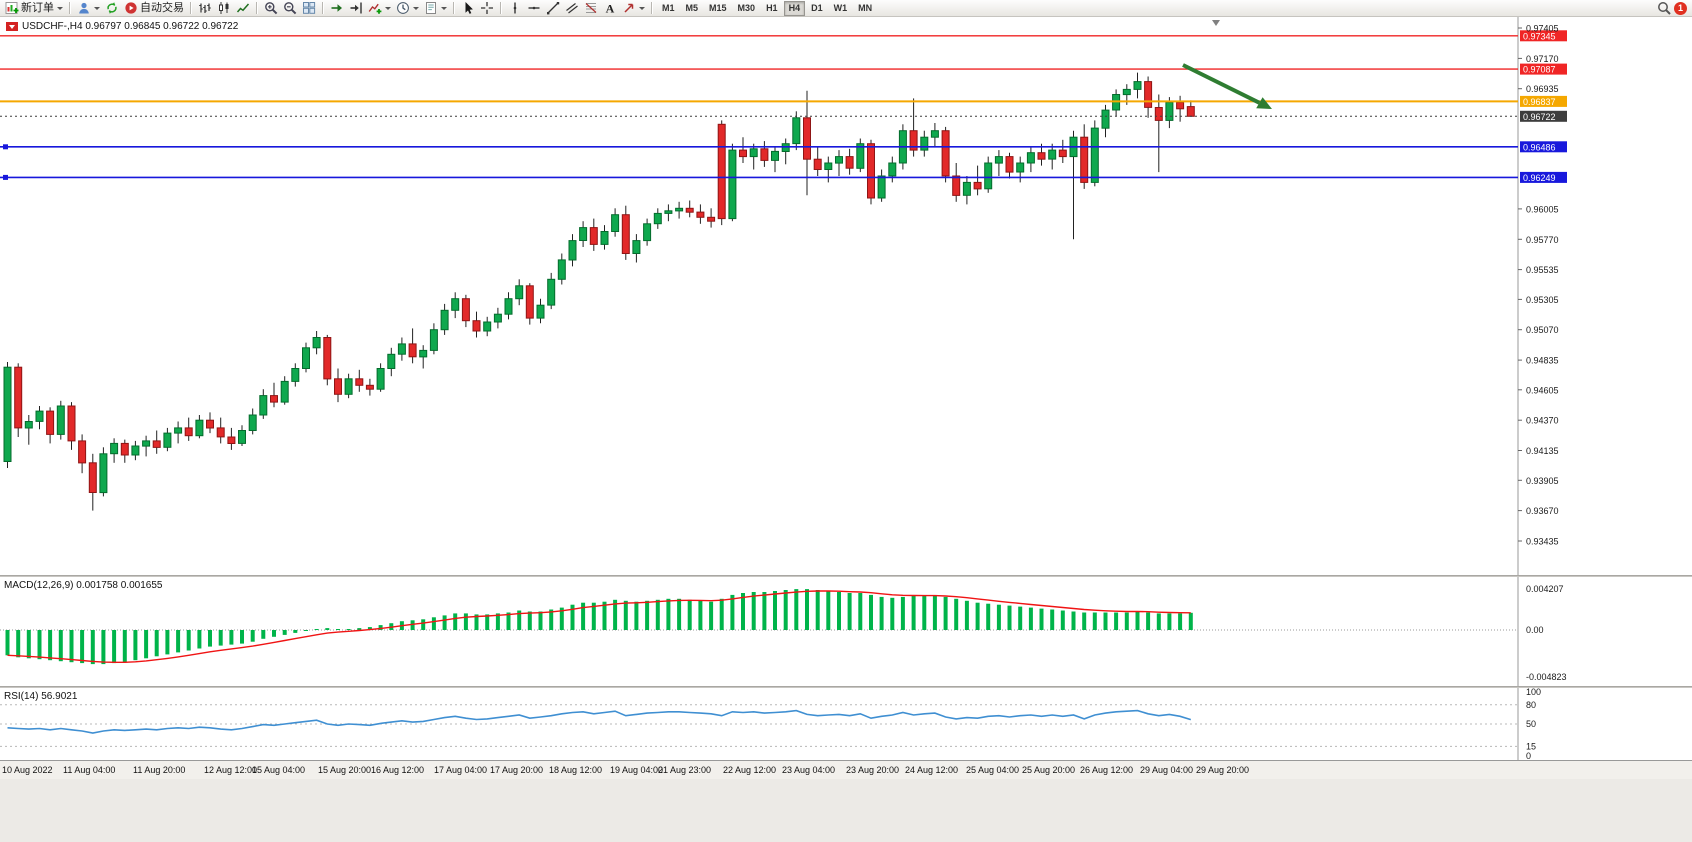 This screenshot has width=1692, height=842. I want to click on arrows-button, so click(633, 8).